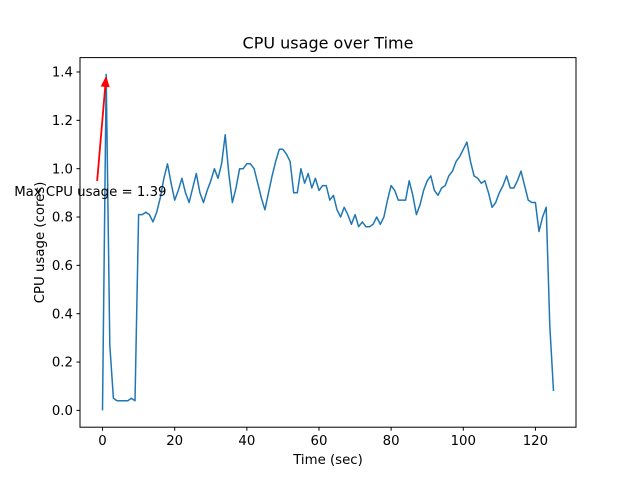 The height and width of the screenshot is (480, 640). I want to click on y-tick-label: 0.2, so click(62, 363).